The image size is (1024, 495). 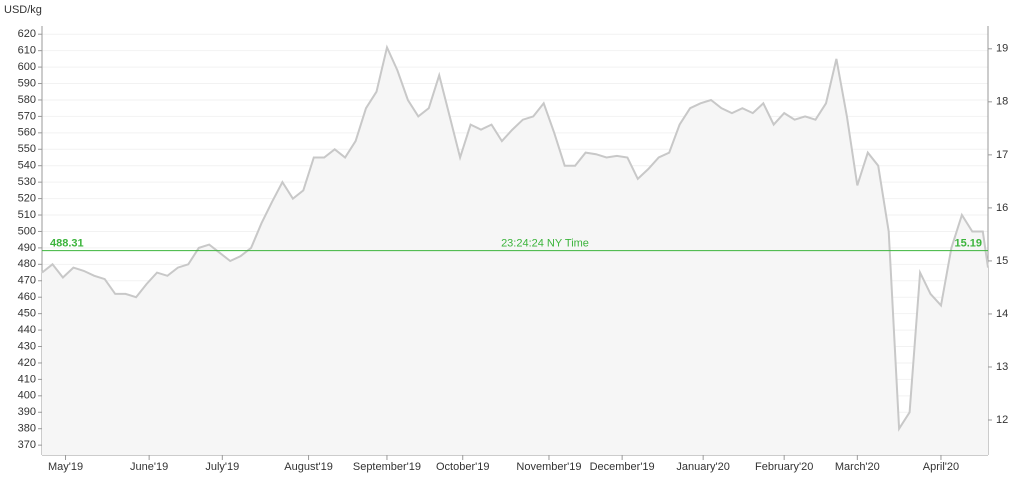 I want to click on y-tick-label: 390, so click(x=27, y=412).